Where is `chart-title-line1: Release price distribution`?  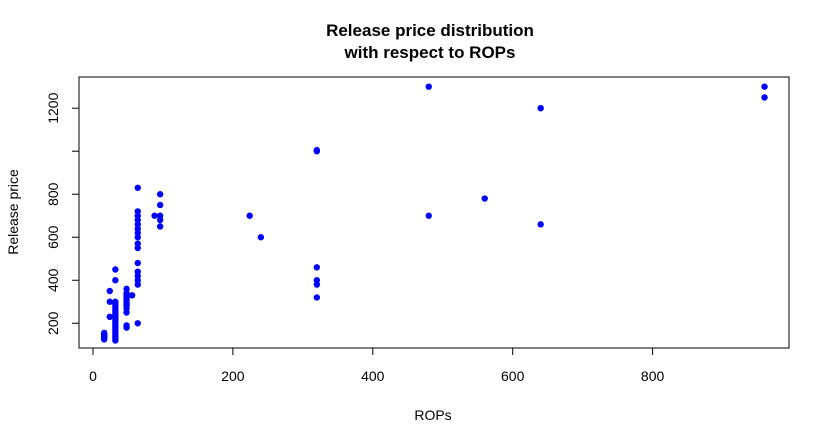 chart-title-line1: Release price distribution is located at coordinates (430, 30).